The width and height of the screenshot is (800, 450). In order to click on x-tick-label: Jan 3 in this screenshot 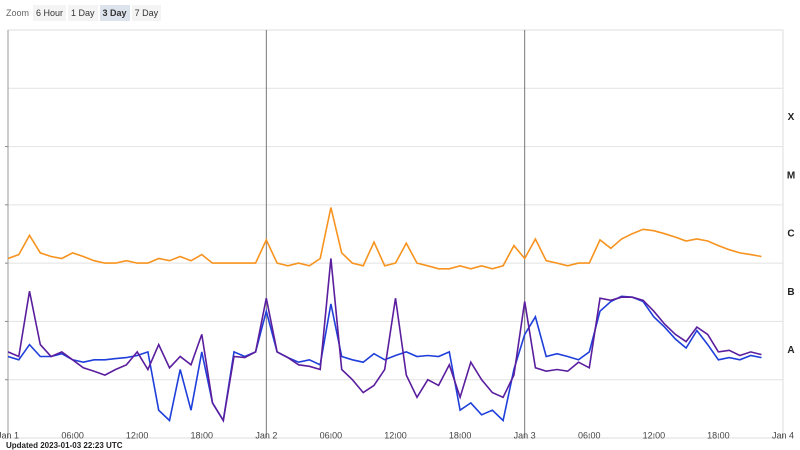, I will do `click(525, 435)`.